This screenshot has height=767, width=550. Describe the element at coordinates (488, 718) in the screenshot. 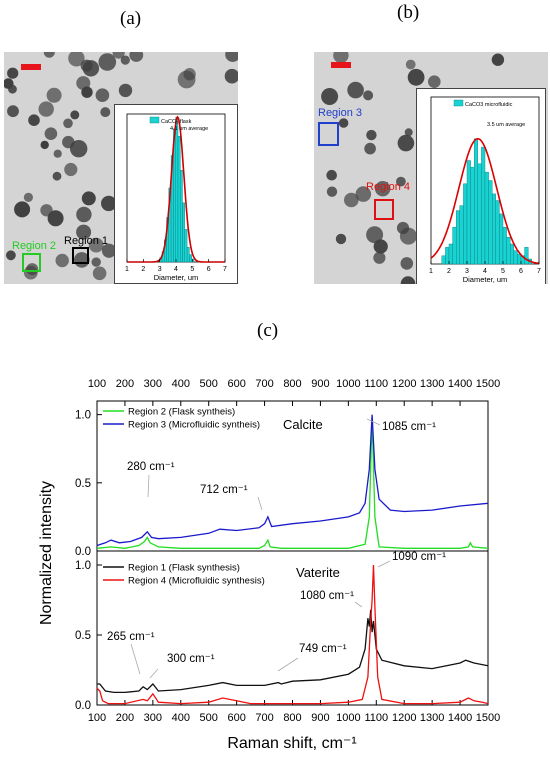

I see `bottom-x-tick-label: 1500` at that location.